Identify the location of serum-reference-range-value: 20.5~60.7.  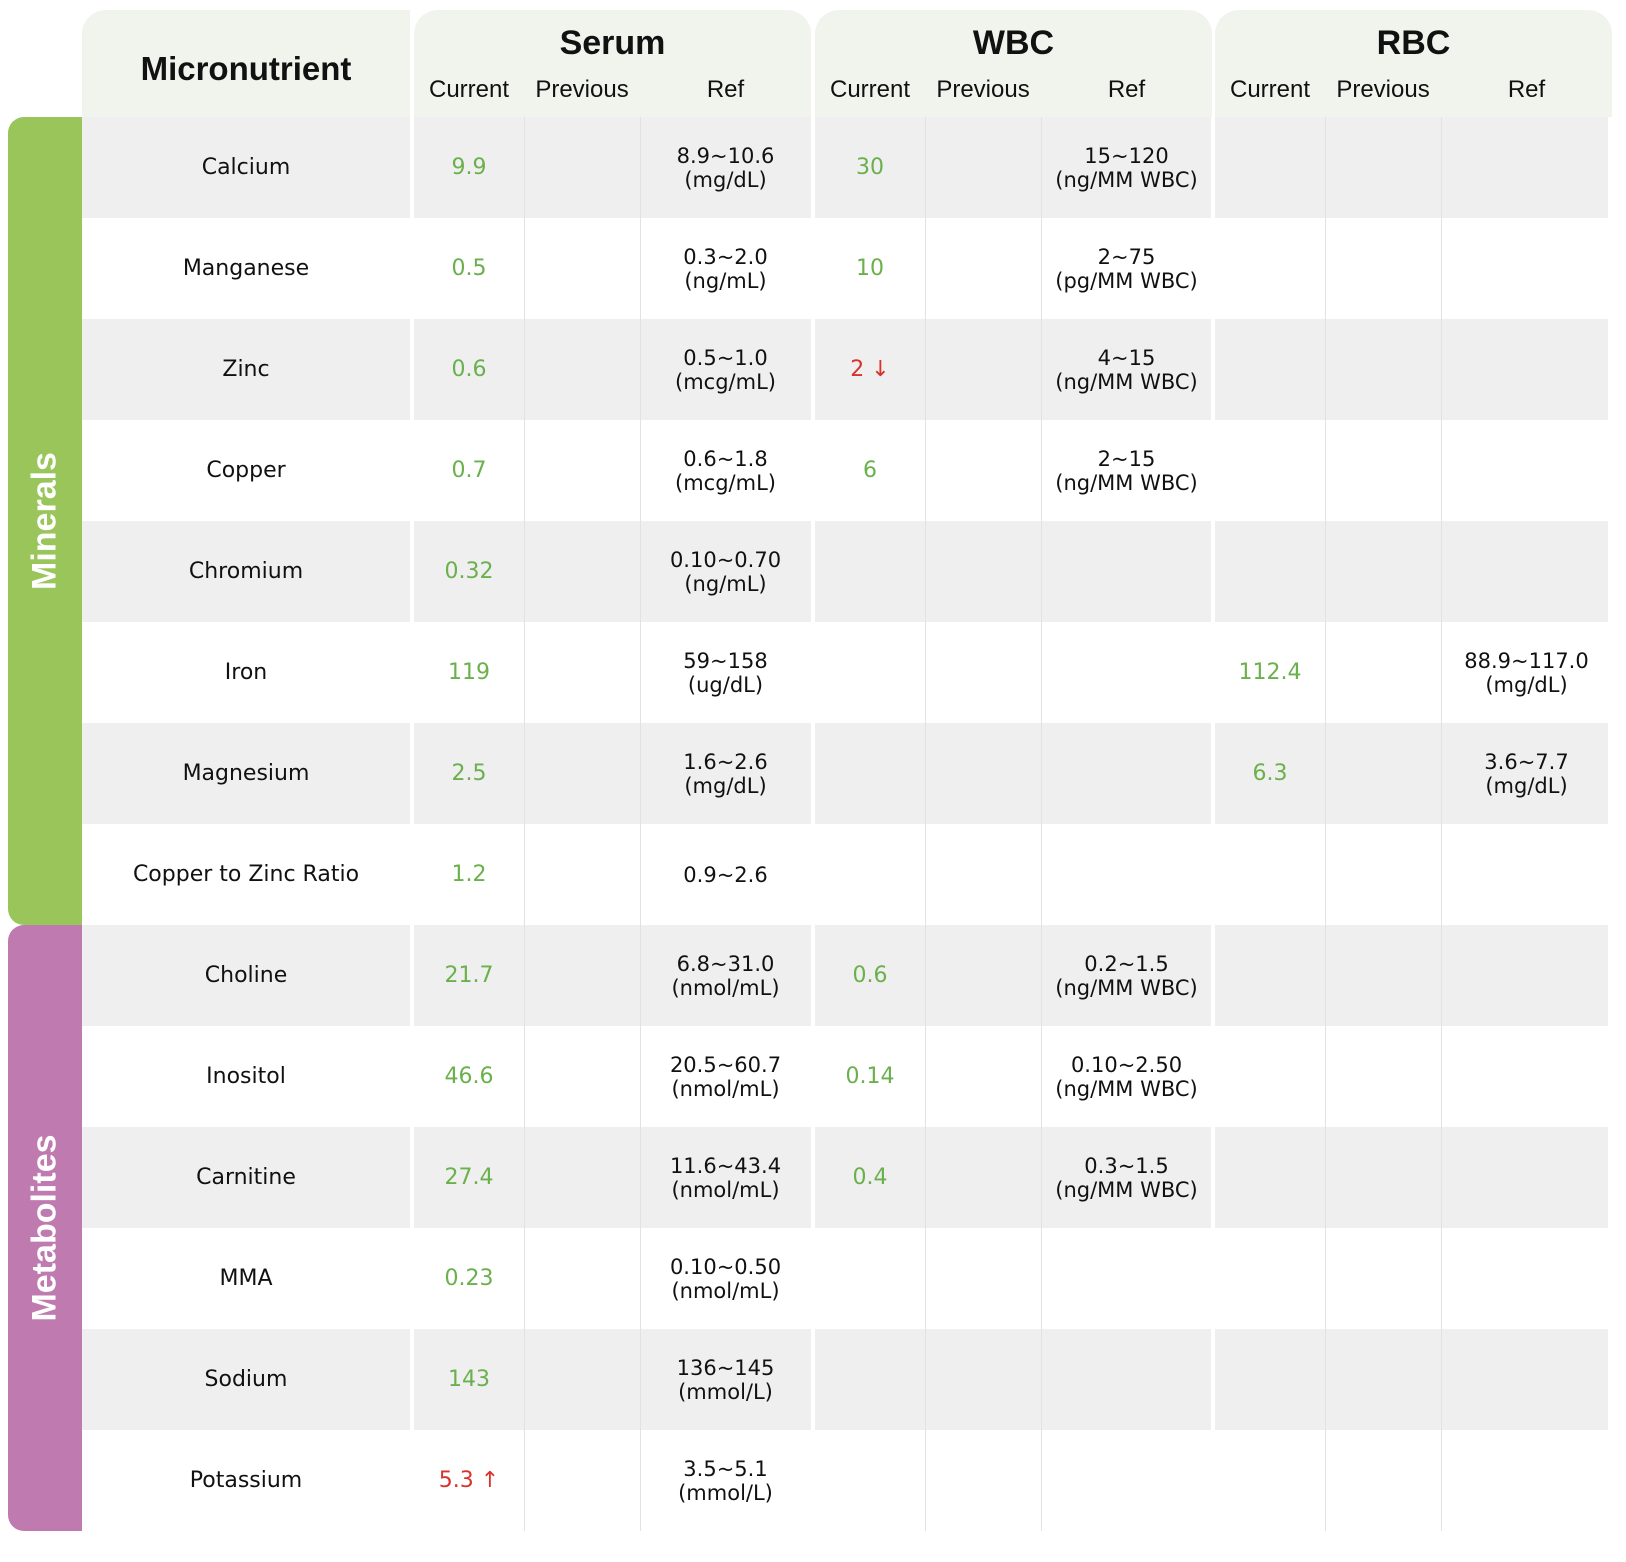
(725, 1064).